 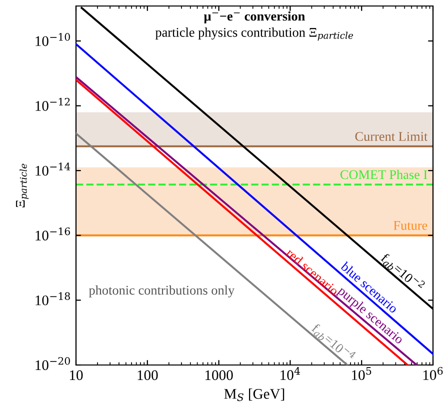 What do you see at coordinates (53, 363) in the screenshot?
I see `y-tick-label: 10$^{−20}$` at bounding box center [53, 363].